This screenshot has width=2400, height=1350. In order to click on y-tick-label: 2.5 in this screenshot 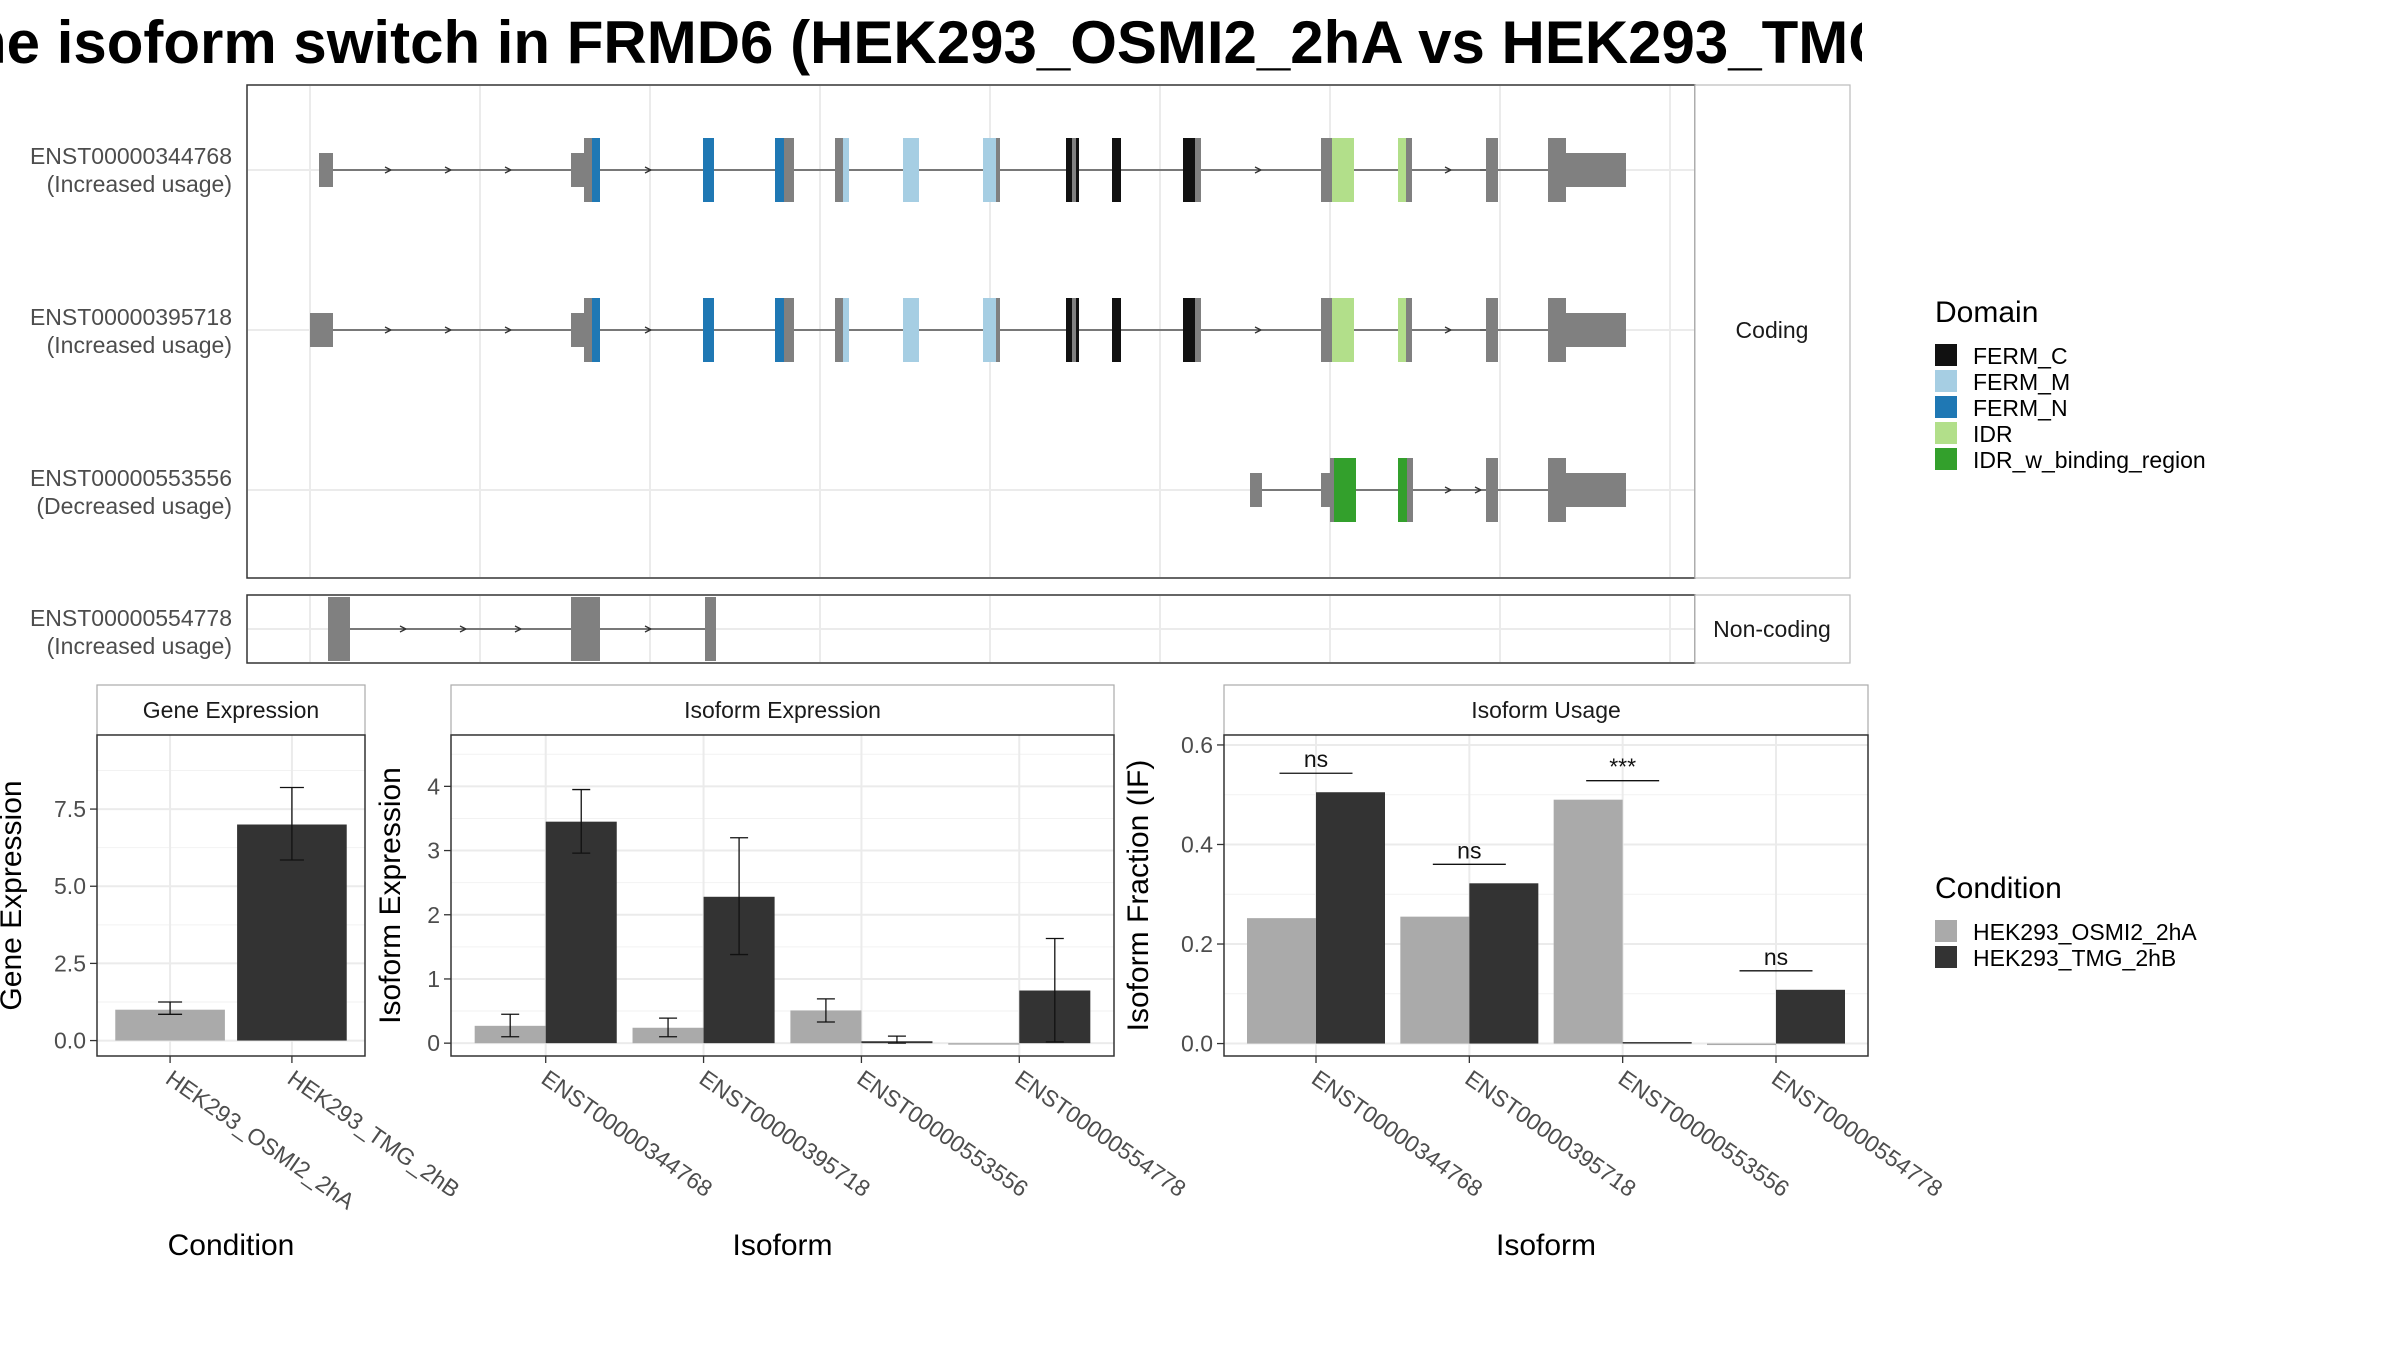, I will do `click(70, 963)`.